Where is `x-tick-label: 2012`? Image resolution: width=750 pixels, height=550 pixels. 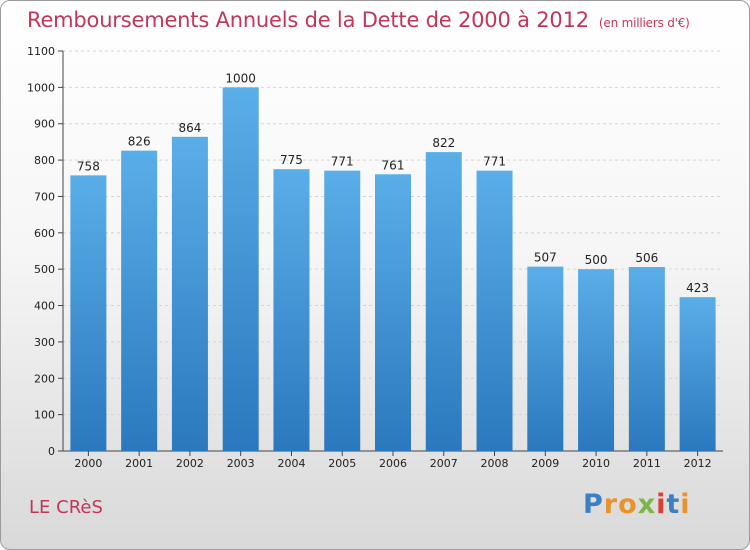 x-tick-label: 2012 is located at coordinates (698, 463).